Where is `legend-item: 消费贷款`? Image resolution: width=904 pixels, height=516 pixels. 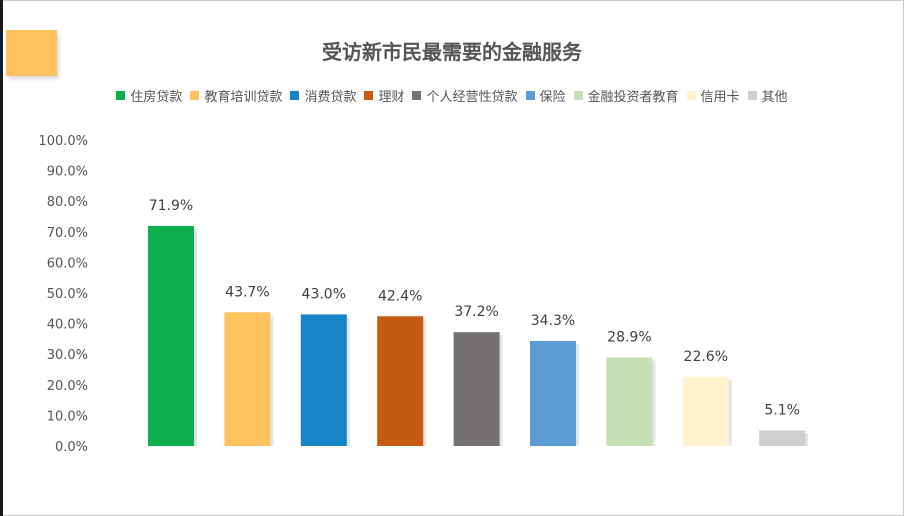
legend-item: 消费贷款 is located at coordinates (323, 95).